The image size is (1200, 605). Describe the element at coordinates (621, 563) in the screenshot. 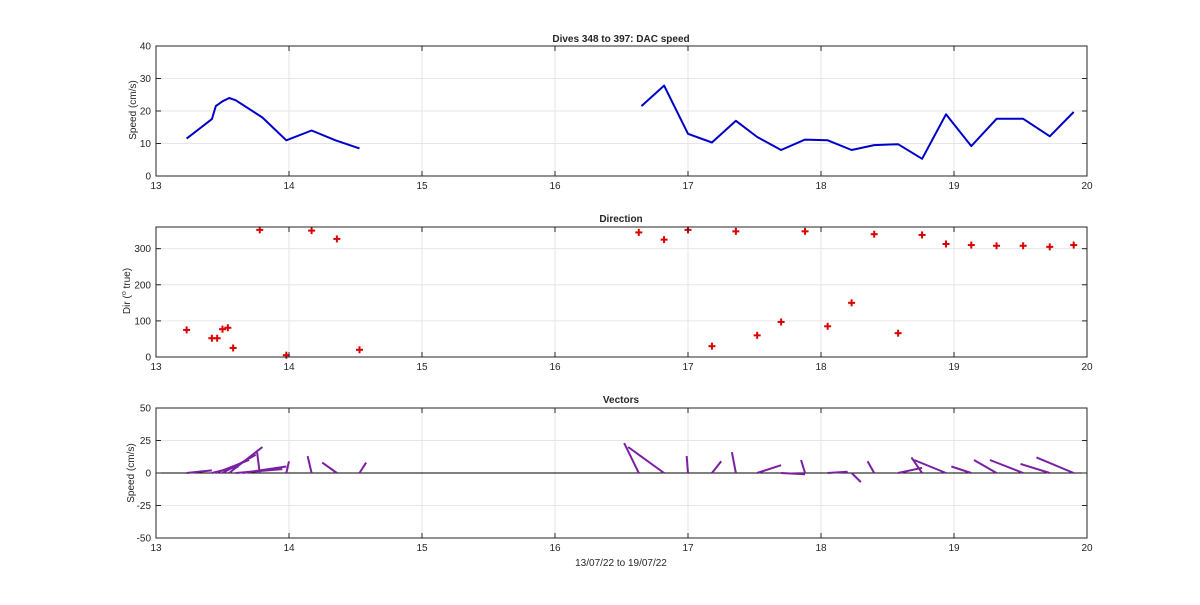

I see `x-axis-label: 13/07/22 to 19/07/22` at that location.